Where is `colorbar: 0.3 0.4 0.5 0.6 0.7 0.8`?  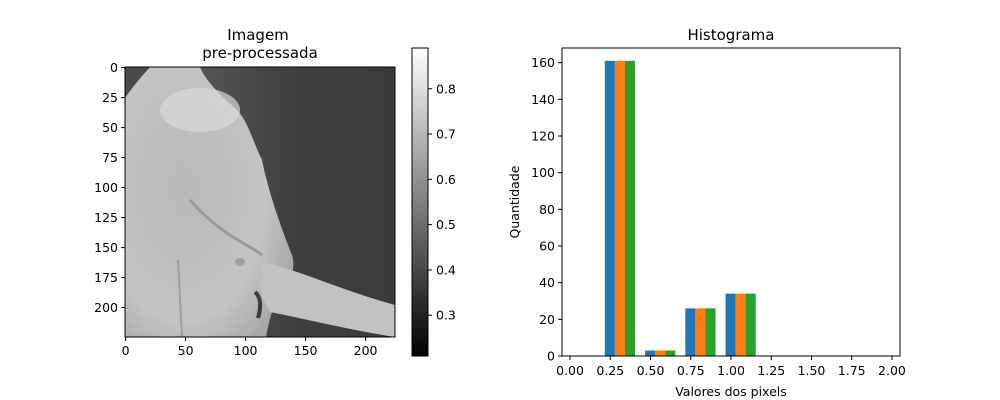 colorbar: 0.3 0.4 0.5 0.6 0.7 0.8 is located at coordinates (433, 202).